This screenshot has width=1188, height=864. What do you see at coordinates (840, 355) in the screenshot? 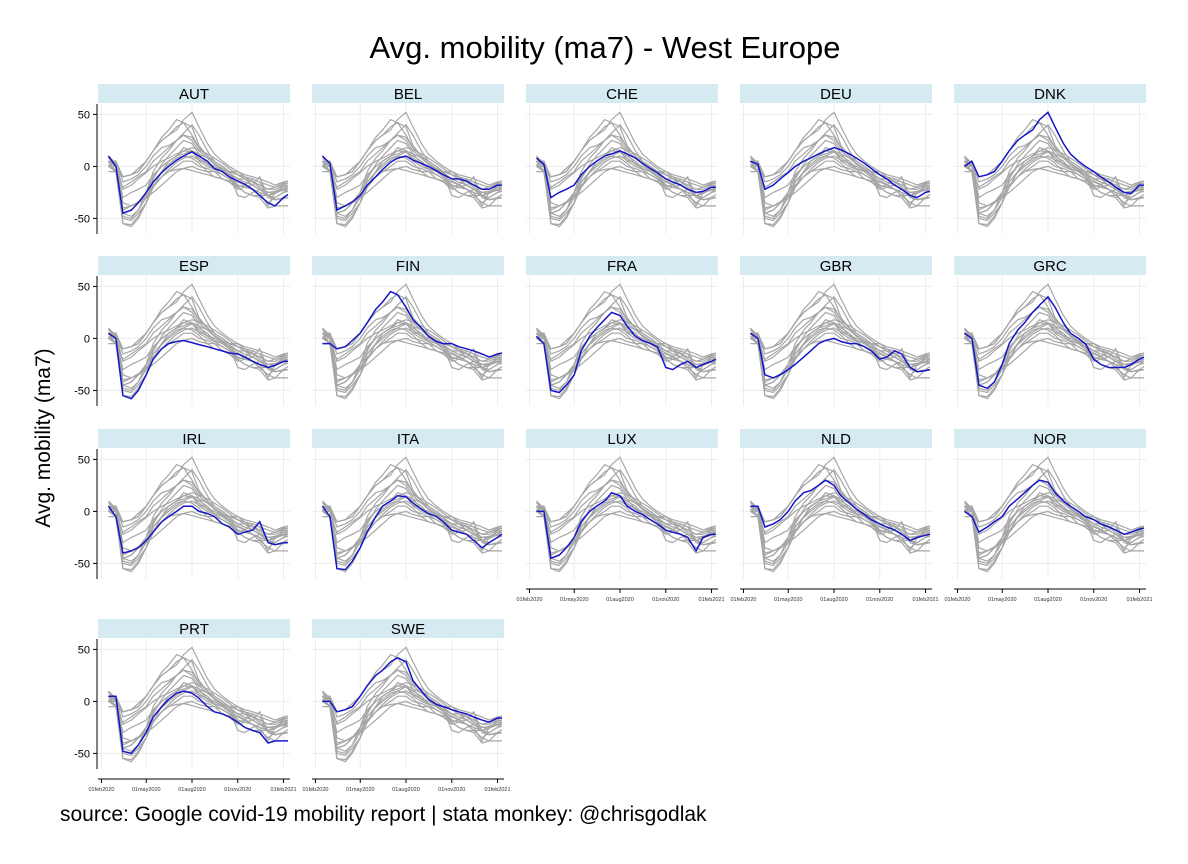
I see `highlight-line-gbr` at bounding box center [840, 355].